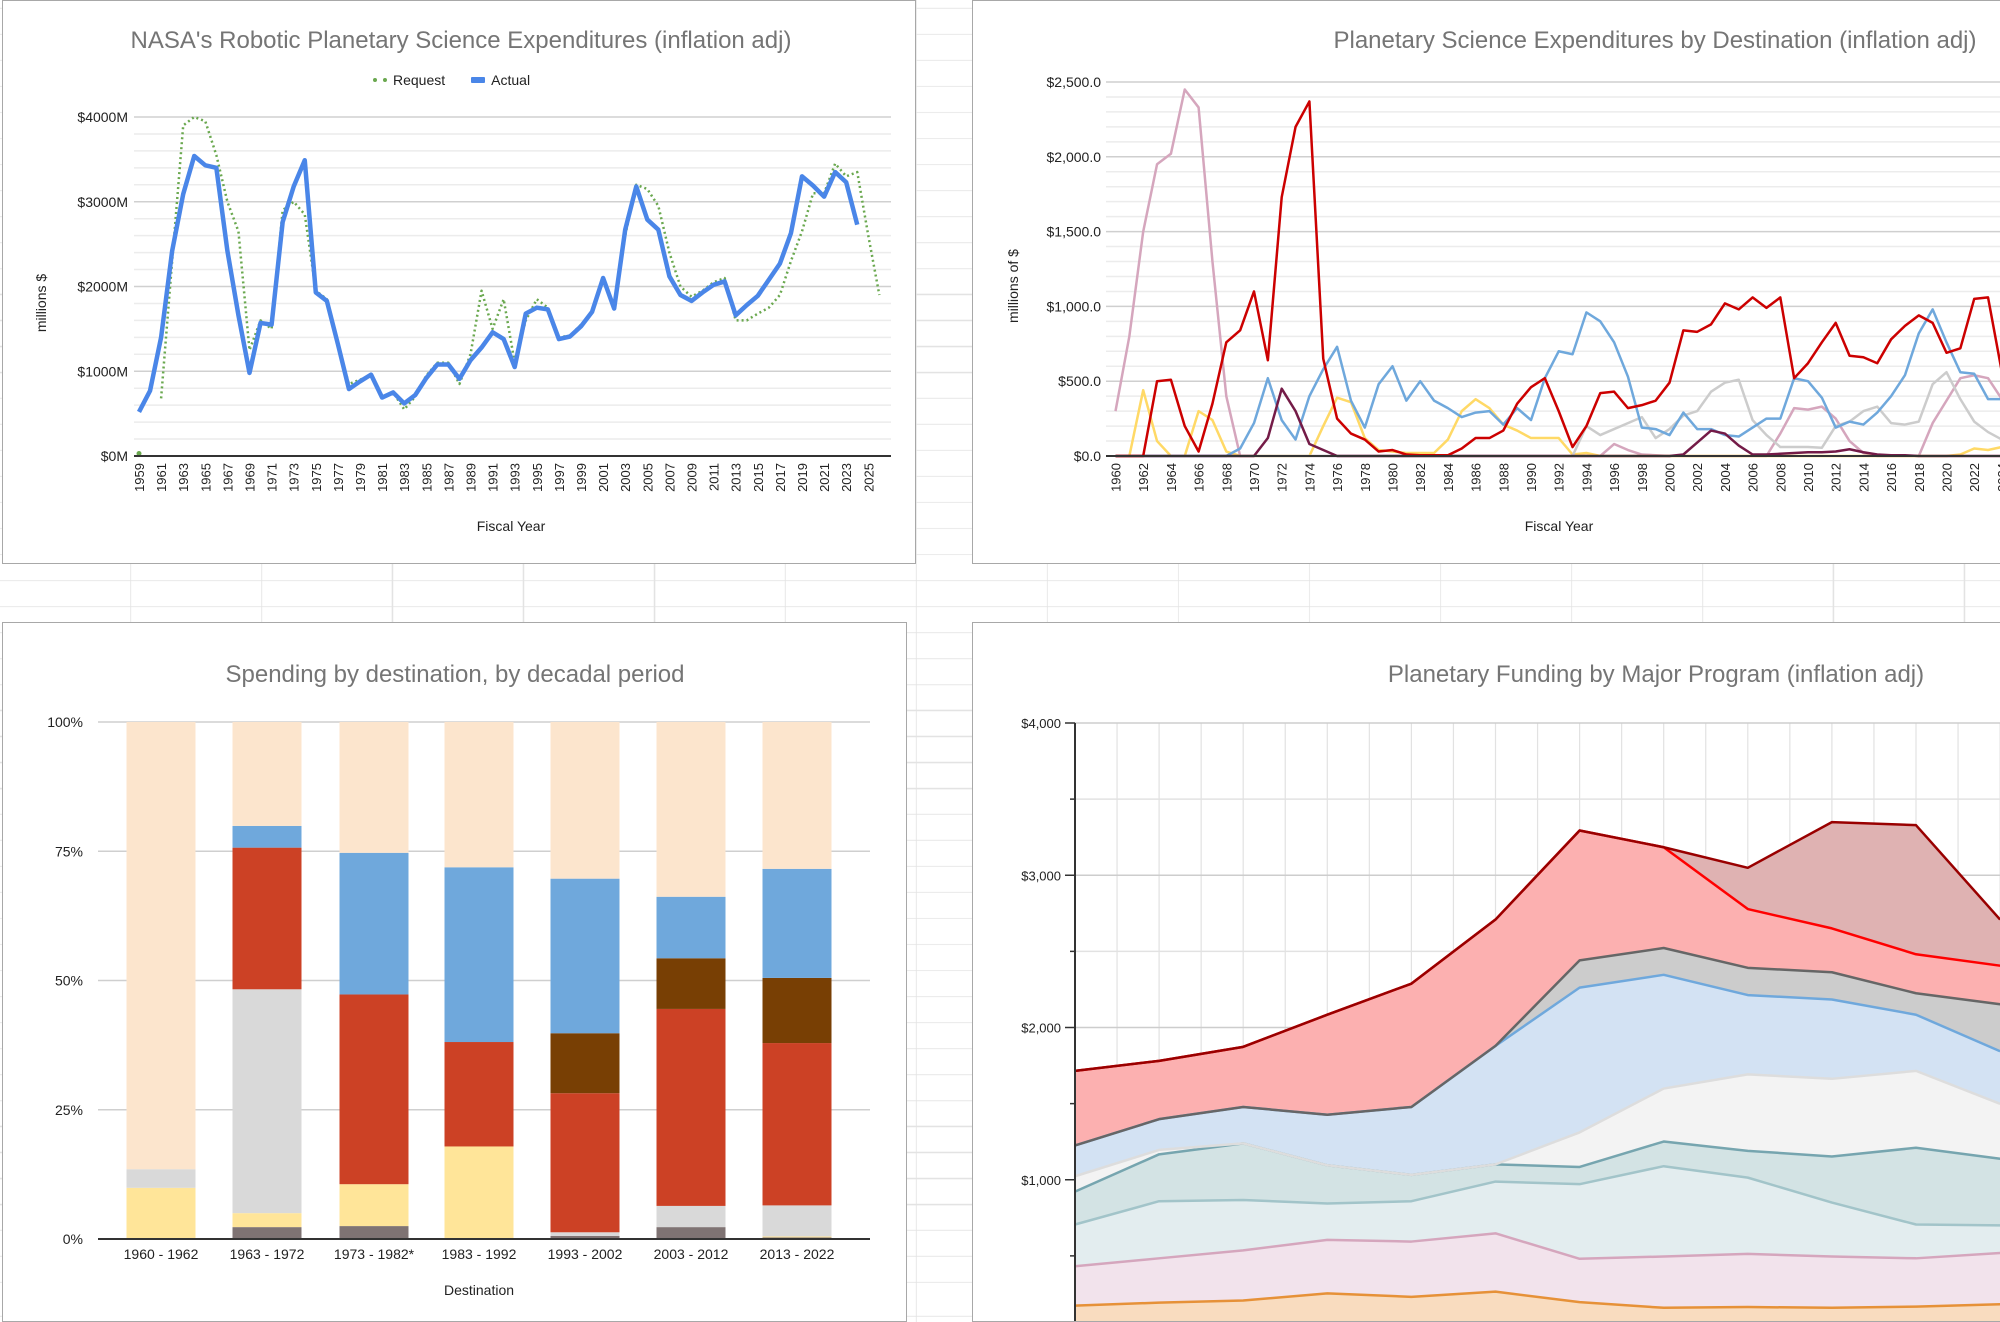 The width and height of the screenshot is (2000, 1322). What do you see at coordinates (250, 477) in the screenshot?
I see `x-tick-label: 1969` at bounding box center [250, 477].